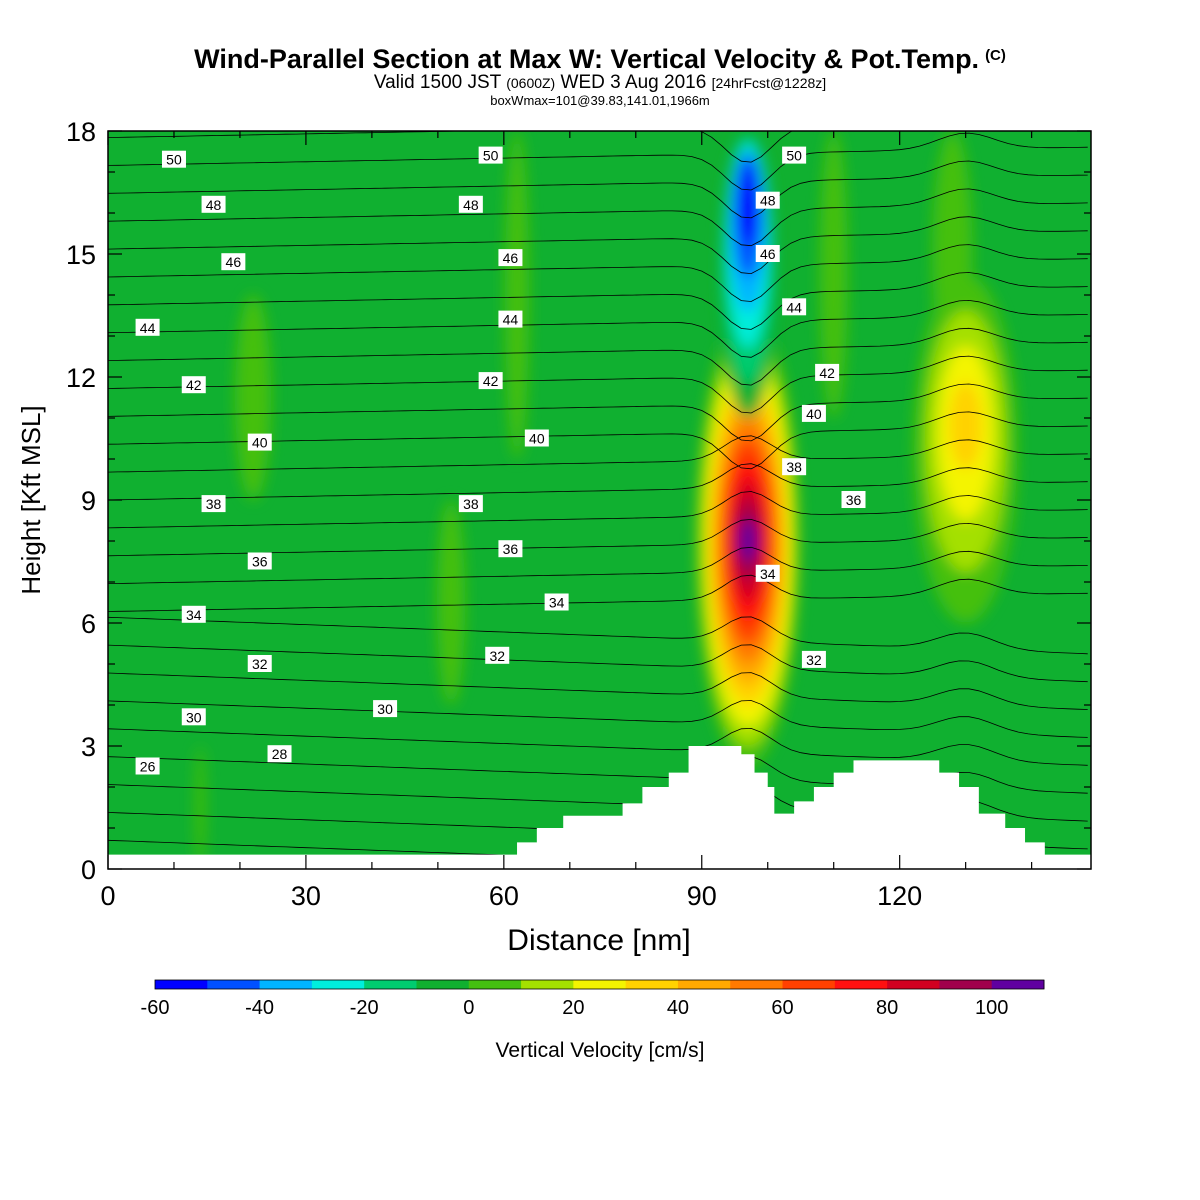  I want to click on colorbar-tick-40: 40, so click(678, 1008).